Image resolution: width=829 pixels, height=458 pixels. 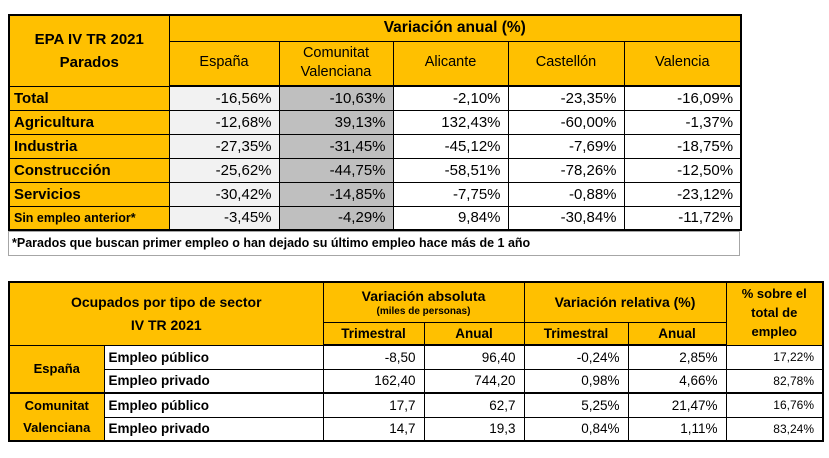 What do you see at coordinates (566, 170) in the screenshot?
I see `cell-value: -78,26%` at bounding box center [566, 170].